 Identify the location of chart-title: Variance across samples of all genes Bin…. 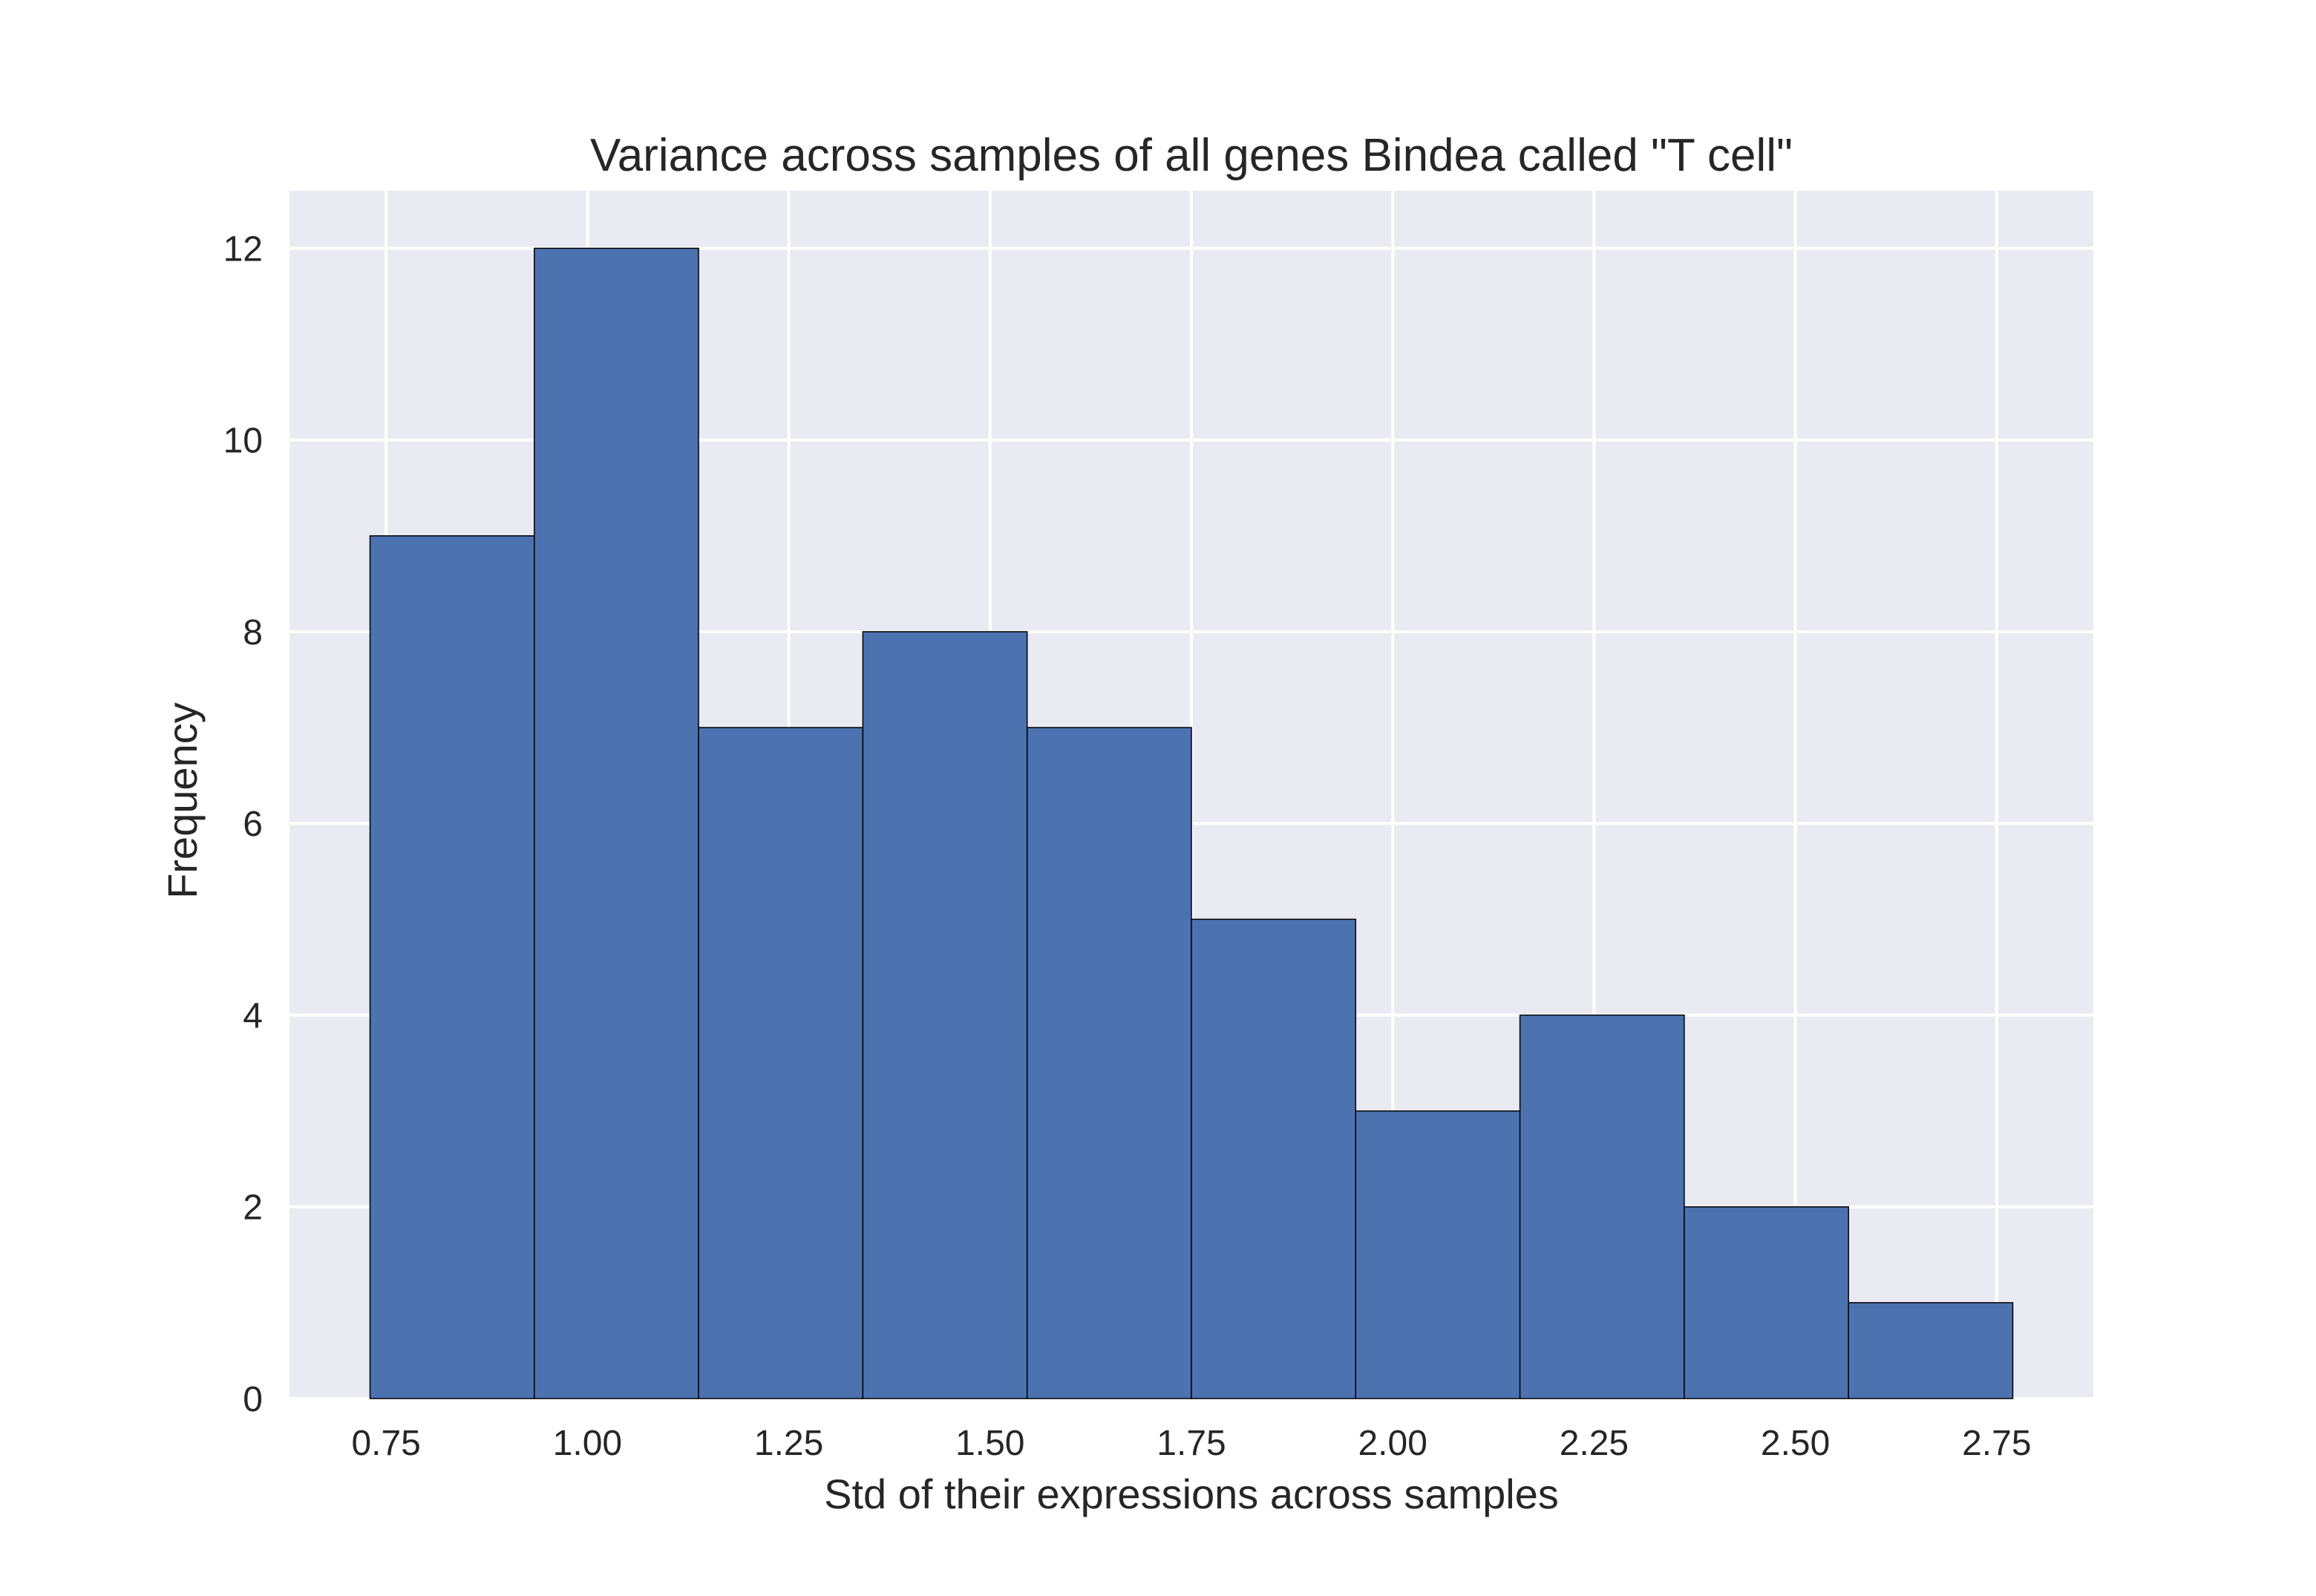
(1191, 155).